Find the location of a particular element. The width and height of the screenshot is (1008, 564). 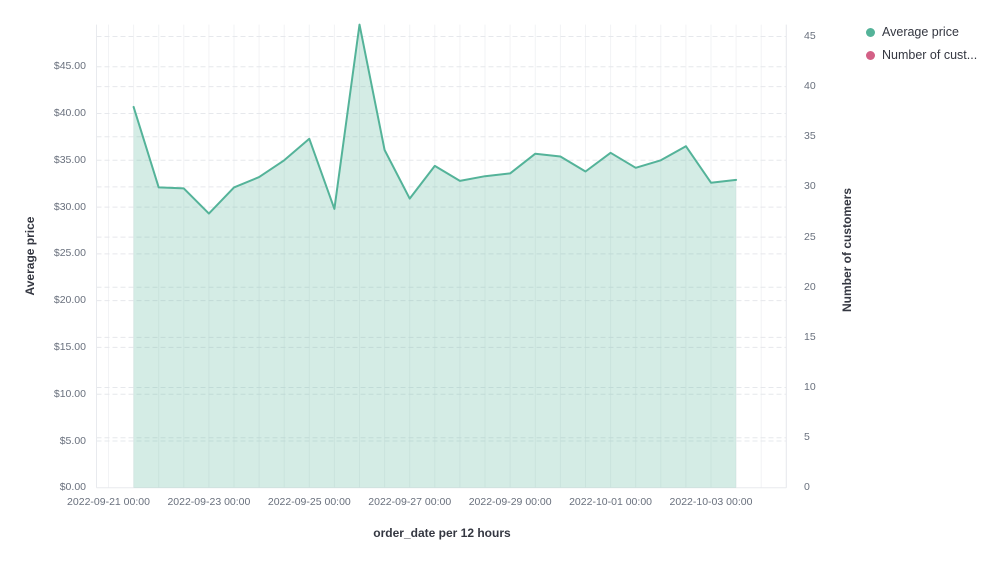

x-tick-label: 2022-09-25 00:00 is located at coordinates (309, 502).